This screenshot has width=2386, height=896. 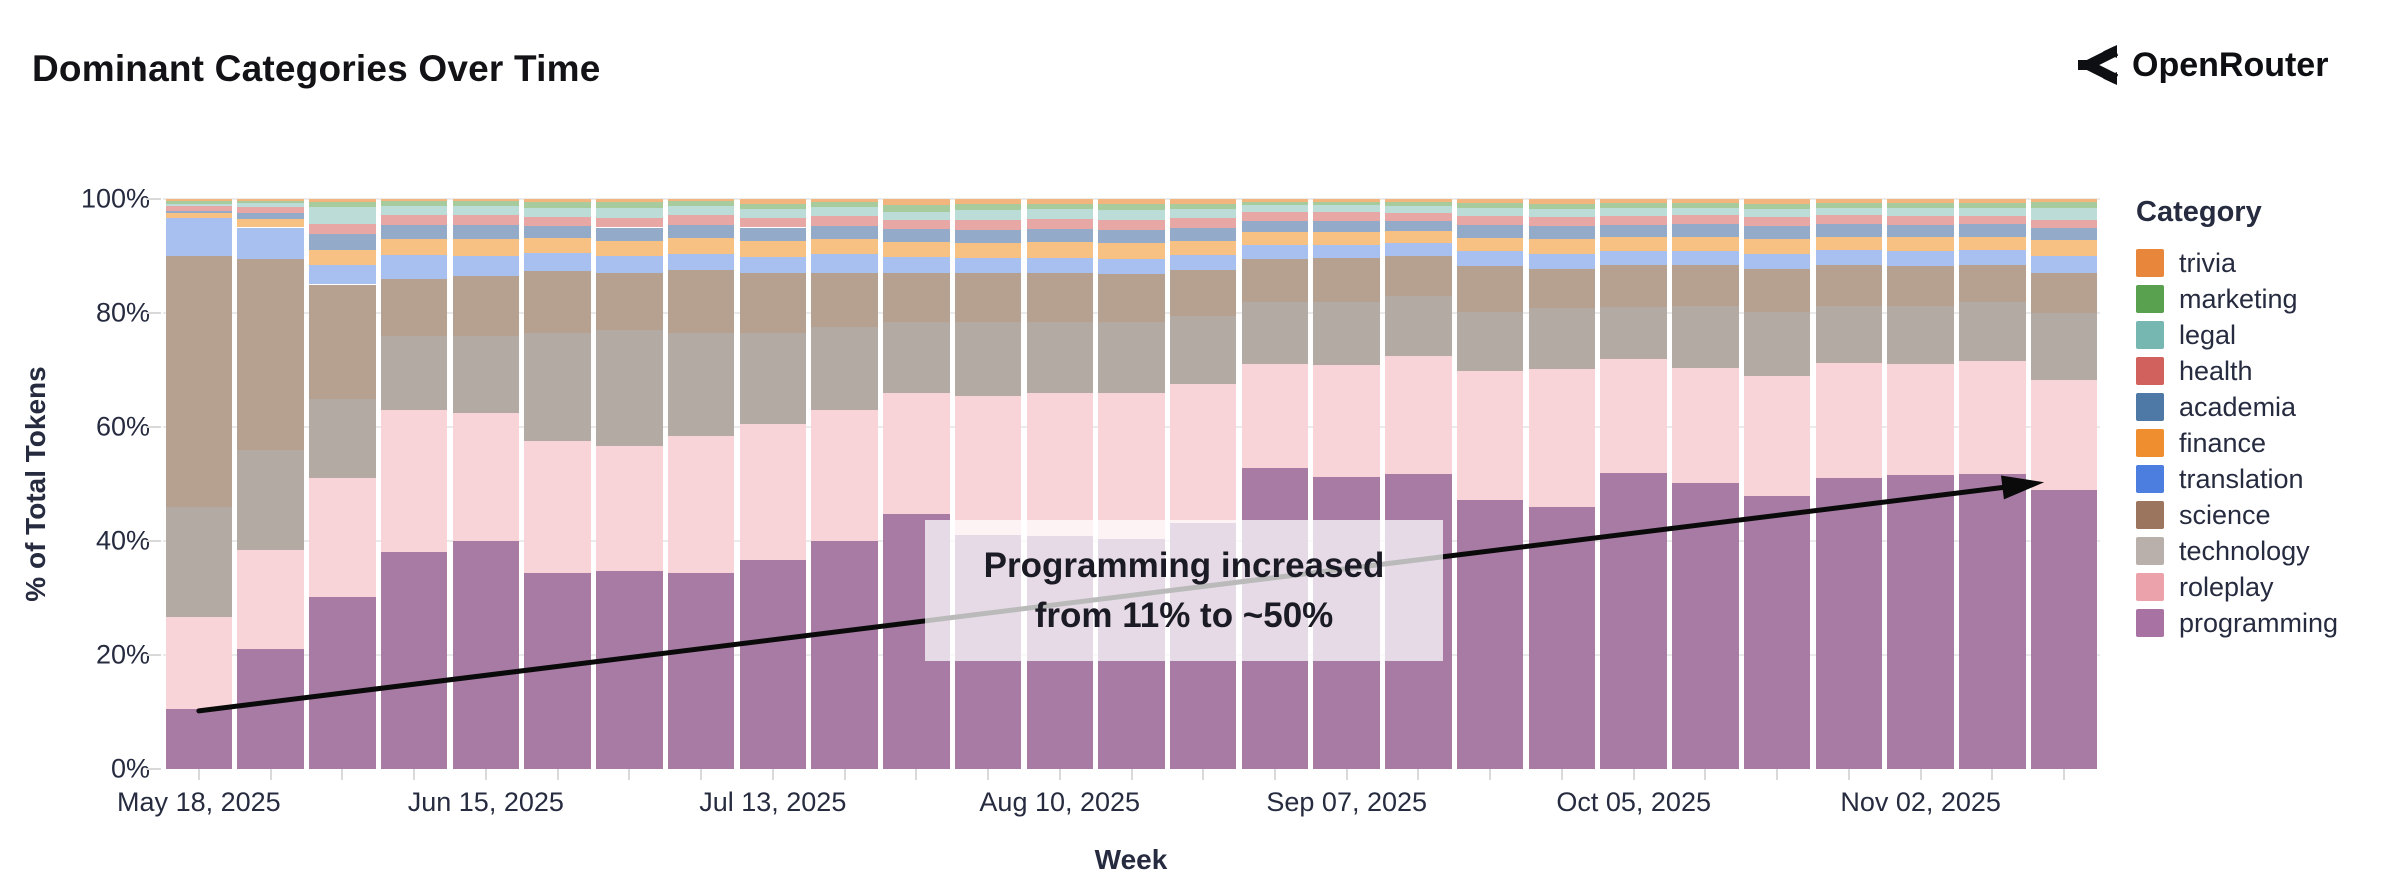 What do you see at coordinates (2256, 443) in the screenshot?
I see `legend-item-finance: finance` at bounding box center [2256, 443].